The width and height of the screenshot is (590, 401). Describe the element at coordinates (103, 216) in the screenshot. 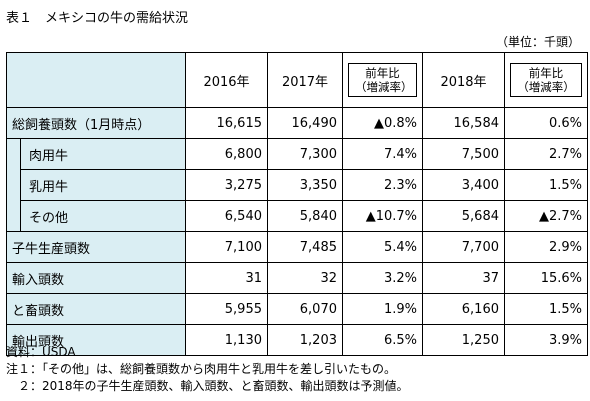

I see `row-label: その他` at that location.